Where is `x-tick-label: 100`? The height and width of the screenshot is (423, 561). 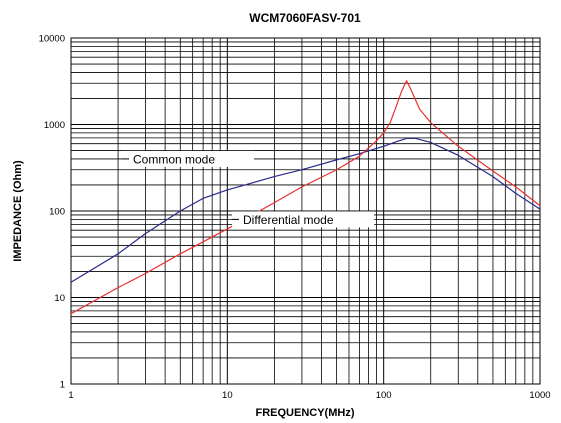 x-tick-label: 100 is located at coordinates (384, 395).